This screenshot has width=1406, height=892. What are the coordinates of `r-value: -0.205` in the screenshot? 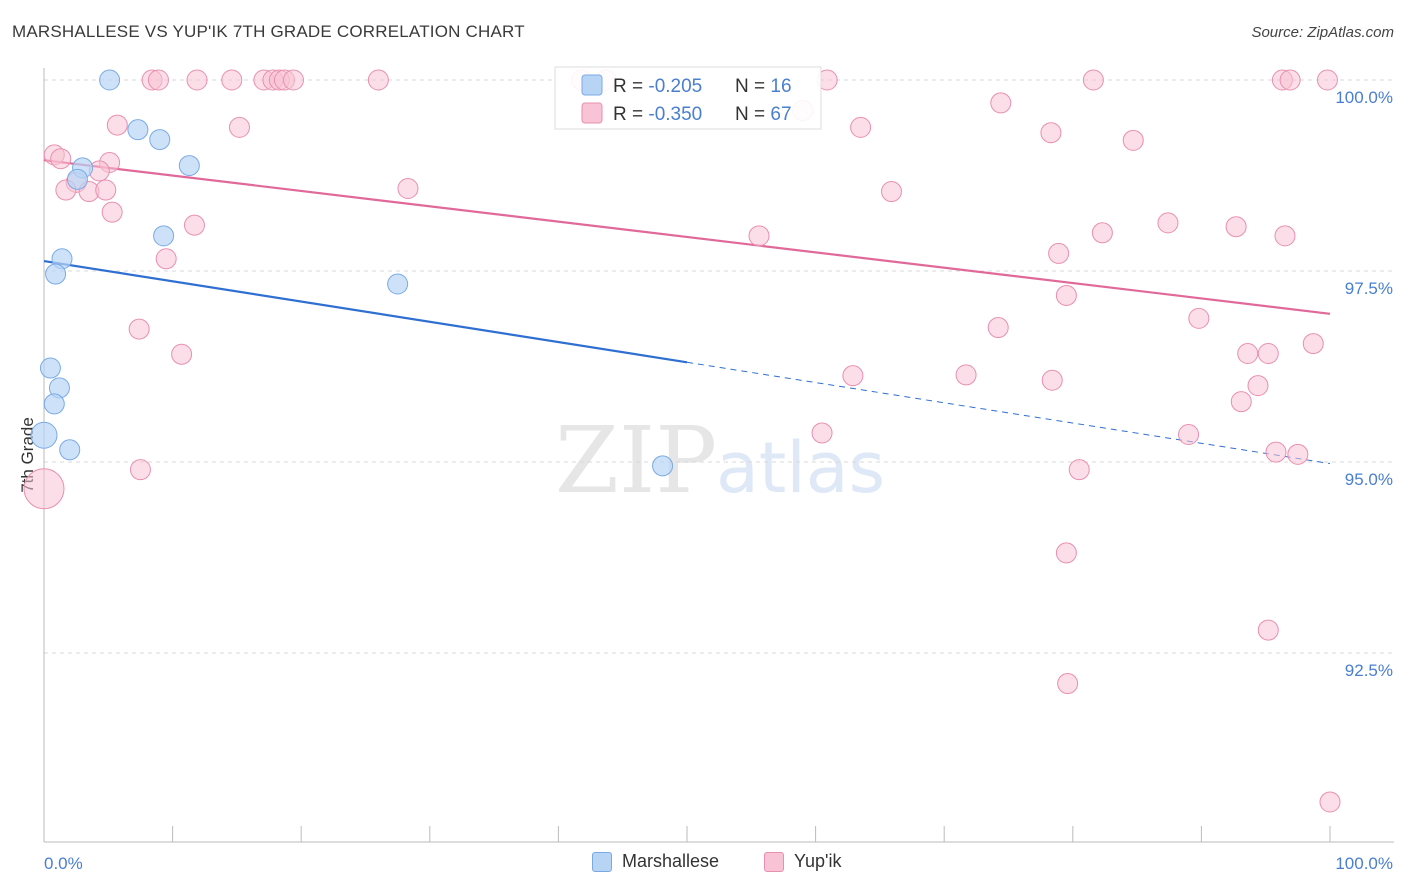 It's located at (675, 86).